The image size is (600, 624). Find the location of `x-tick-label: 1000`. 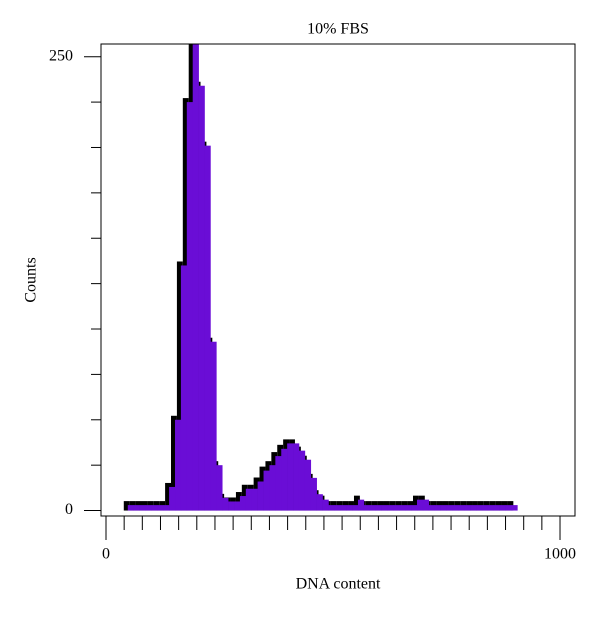

x-tick-label: 1000 is located at coordinates (560, 554).